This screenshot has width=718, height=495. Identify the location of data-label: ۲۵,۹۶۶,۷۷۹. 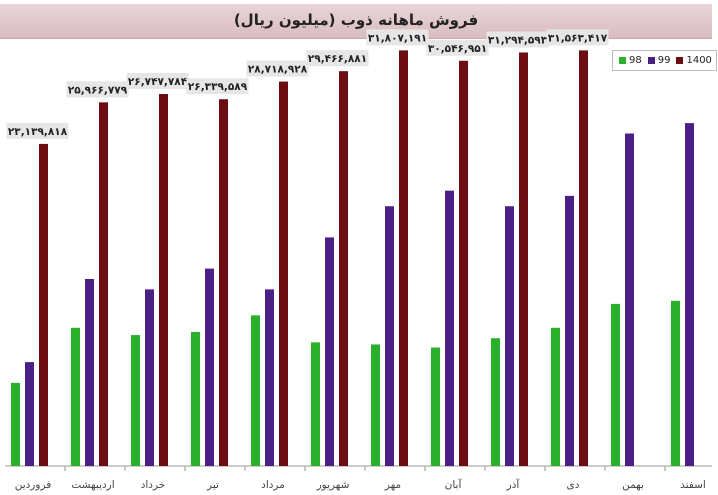
(98, 90).